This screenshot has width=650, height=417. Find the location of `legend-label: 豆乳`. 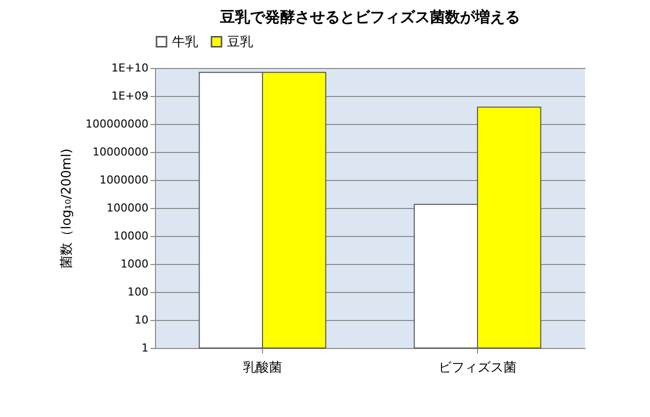

legend-label: 豆乳 is located at coordinates (240, 42).